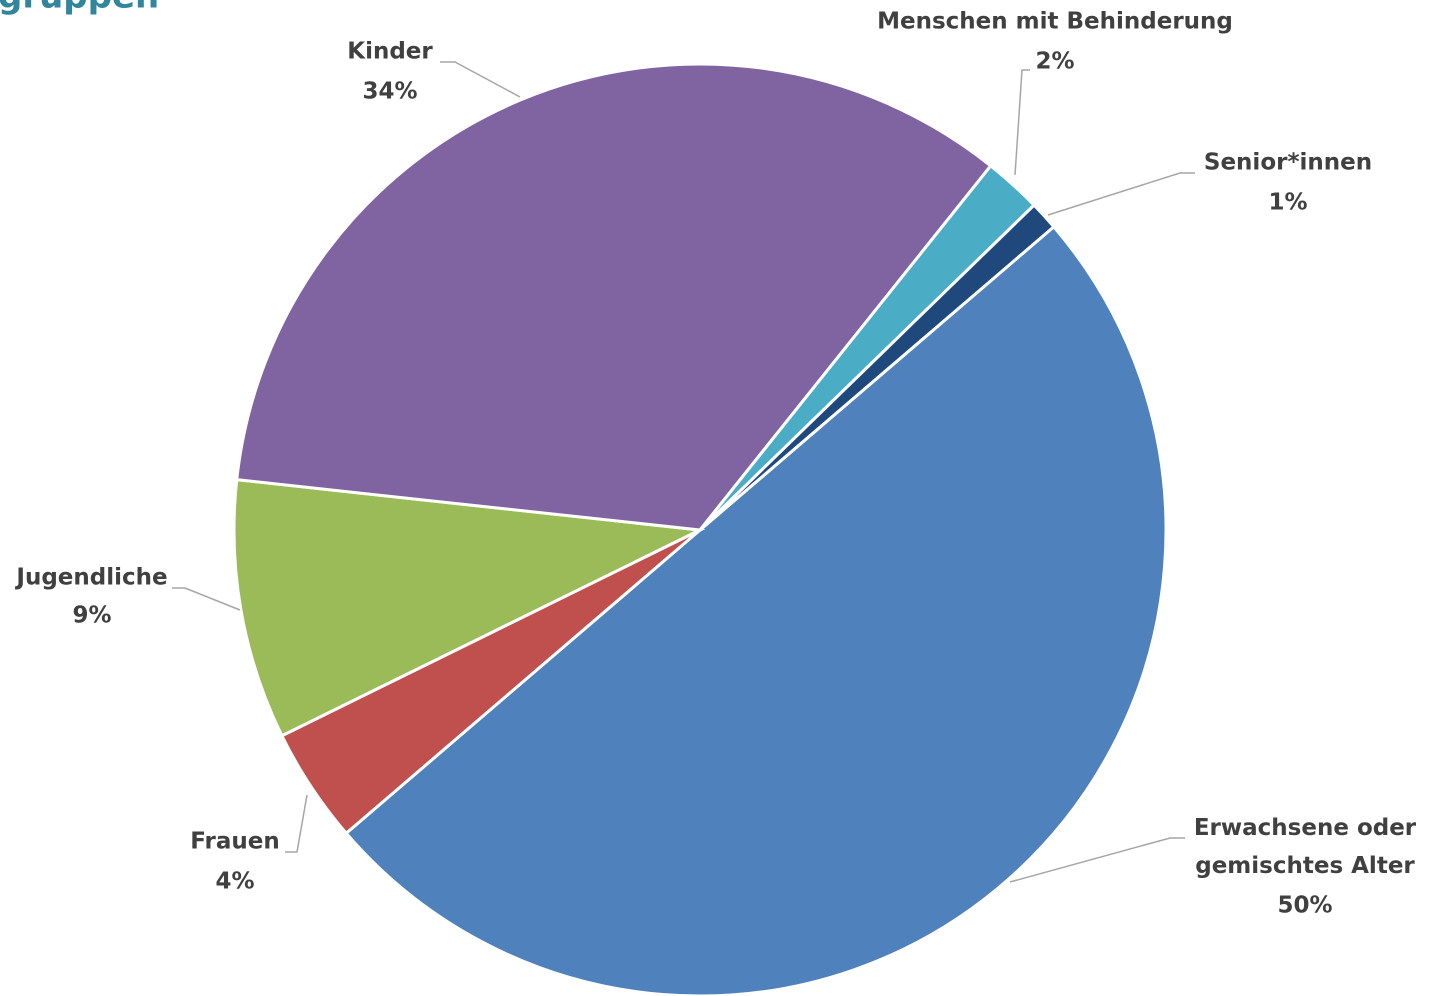 The width and height of the screenshot is (1430, 996). Describe the element at coordinates (389, 92) in the screenshot. I see `value-label: 34%` at that location.